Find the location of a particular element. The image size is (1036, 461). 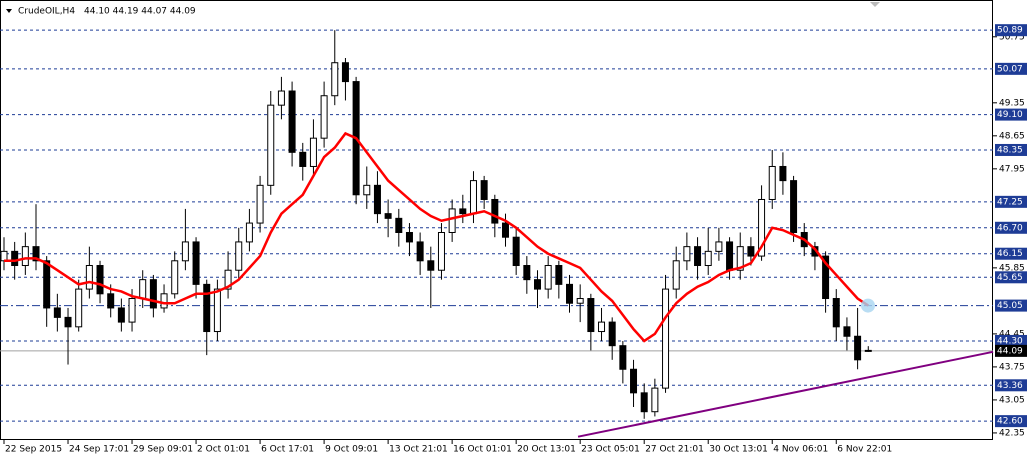

y-tick-label: 42.35 is located at coordinates (1012, 433).